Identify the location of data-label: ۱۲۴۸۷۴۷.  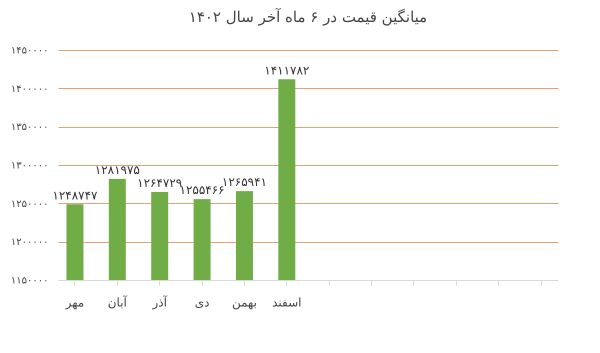
(75, 195).